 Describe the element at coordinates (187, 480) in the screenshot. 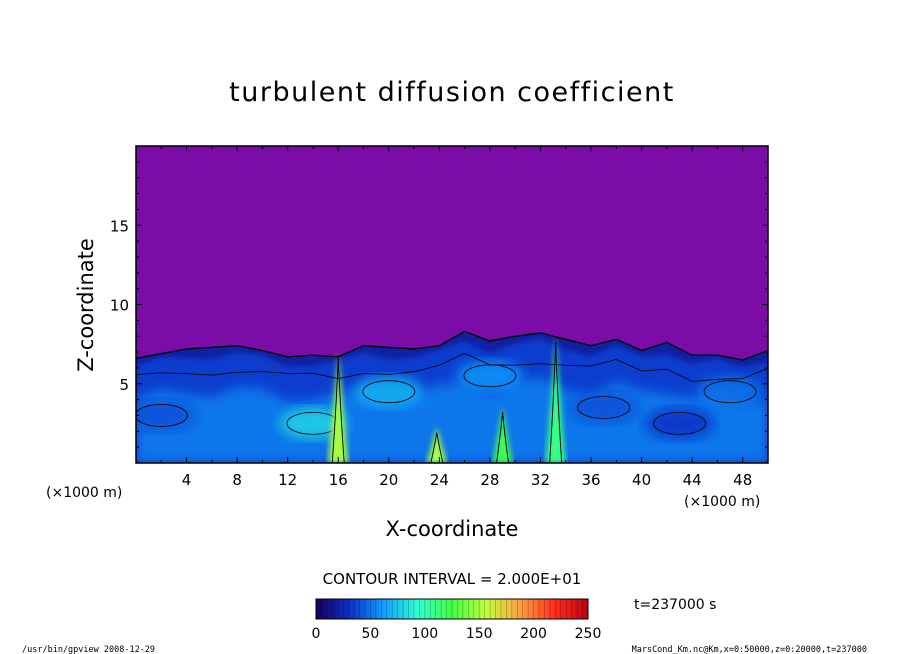

I see `x-tick-label: 4` at that location.